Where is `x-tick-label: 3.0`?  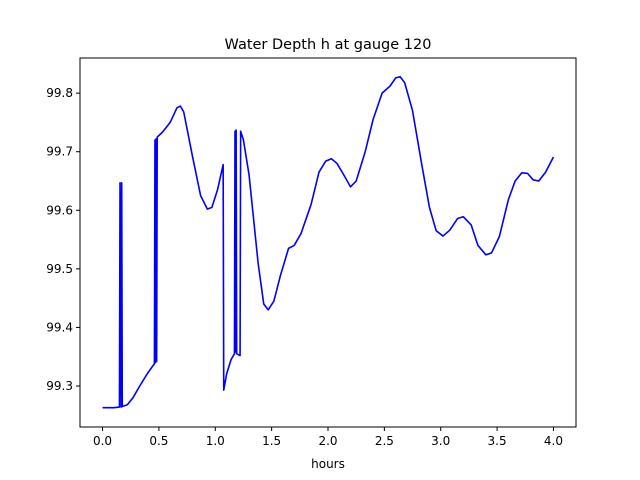 x-tick-label: 3.0 is located at coordinates (440, 441).